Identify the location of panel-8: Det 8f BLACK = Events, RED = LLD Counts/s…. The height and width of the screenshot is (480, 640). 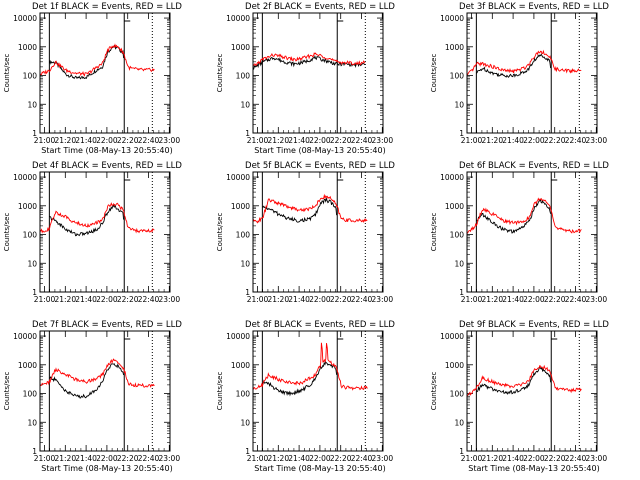
(305, 396).